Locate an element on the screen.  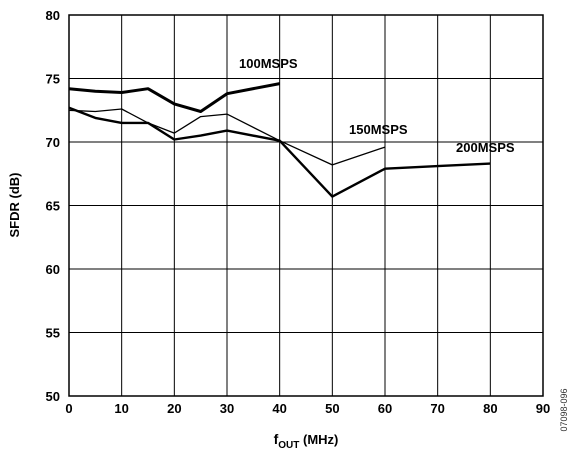
x-tick-label-80: 80 is located at coordinates (490, 408).